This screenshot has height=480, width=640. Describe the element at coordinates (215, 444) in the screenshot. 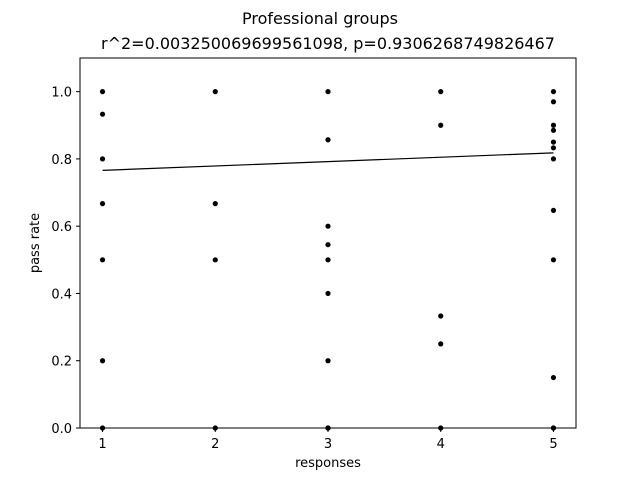

I see `x-tick-label: 2` at that location.